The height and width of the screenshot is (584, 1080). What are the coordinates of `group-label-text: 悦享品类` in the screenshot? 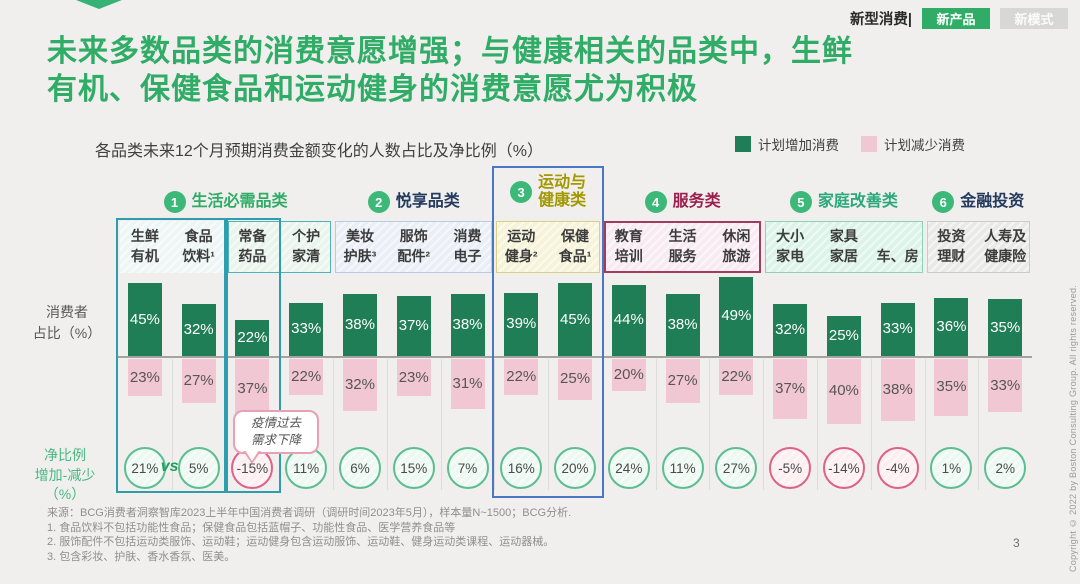 It's located at (427, 201).